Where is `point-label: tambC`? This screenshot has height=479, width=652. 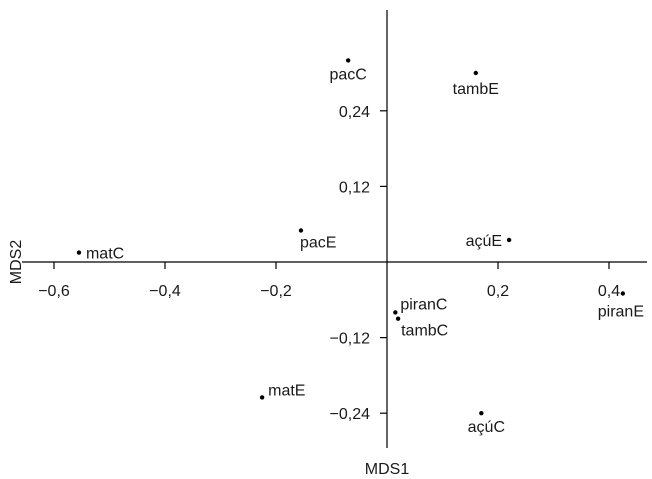 point-label: tambC is located at coordinates (424, 331).